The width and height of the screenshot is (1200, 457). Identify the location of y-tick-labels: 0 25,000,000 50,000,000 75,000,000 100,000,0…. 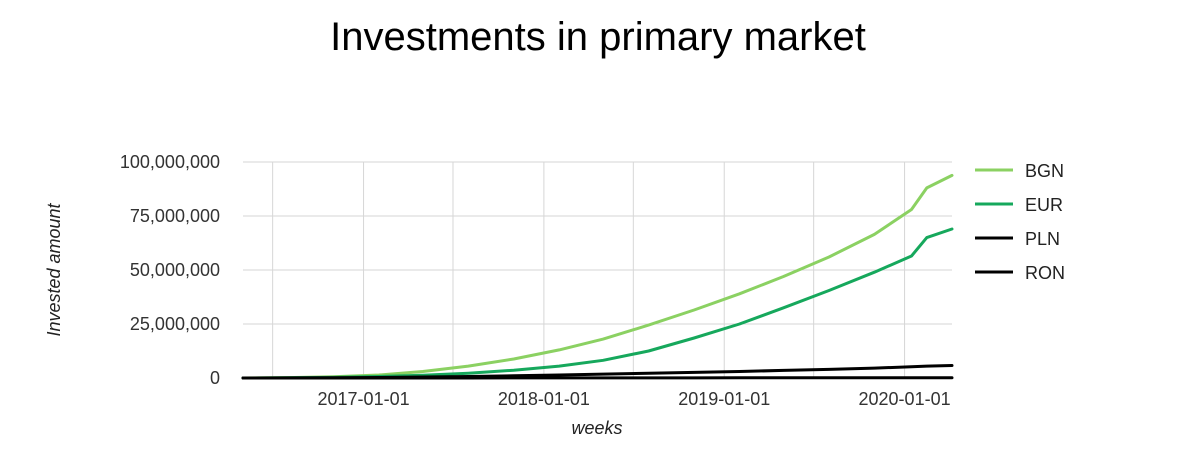
(170, 270).